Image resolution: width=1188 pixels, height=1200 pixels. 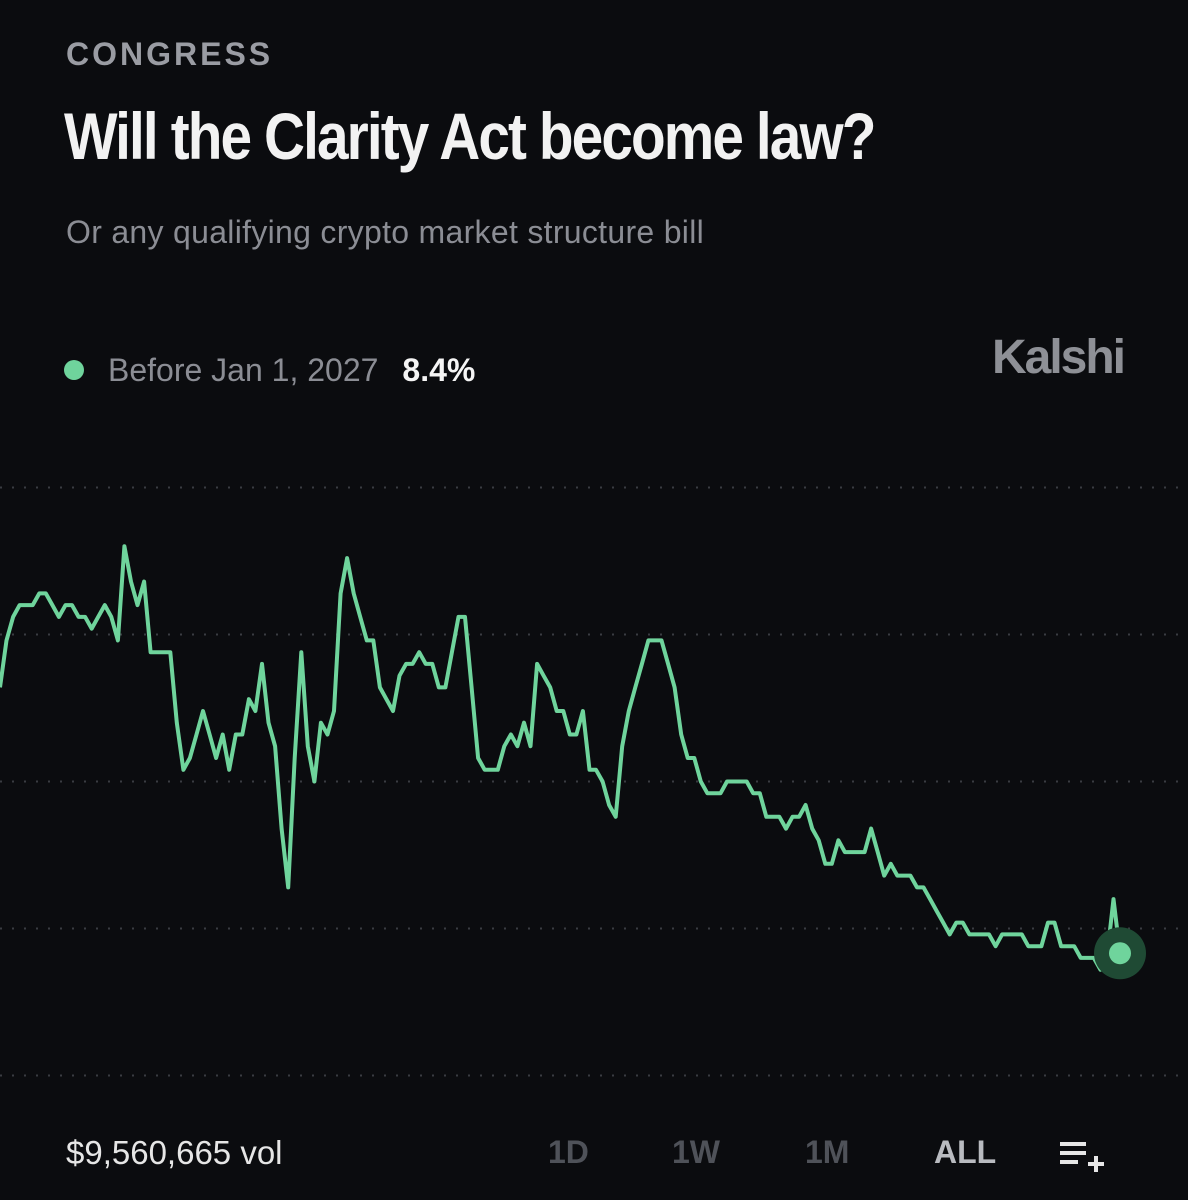 I want to click on market-title: Will the Clarity Act become law?, so click(x=470, y=136).